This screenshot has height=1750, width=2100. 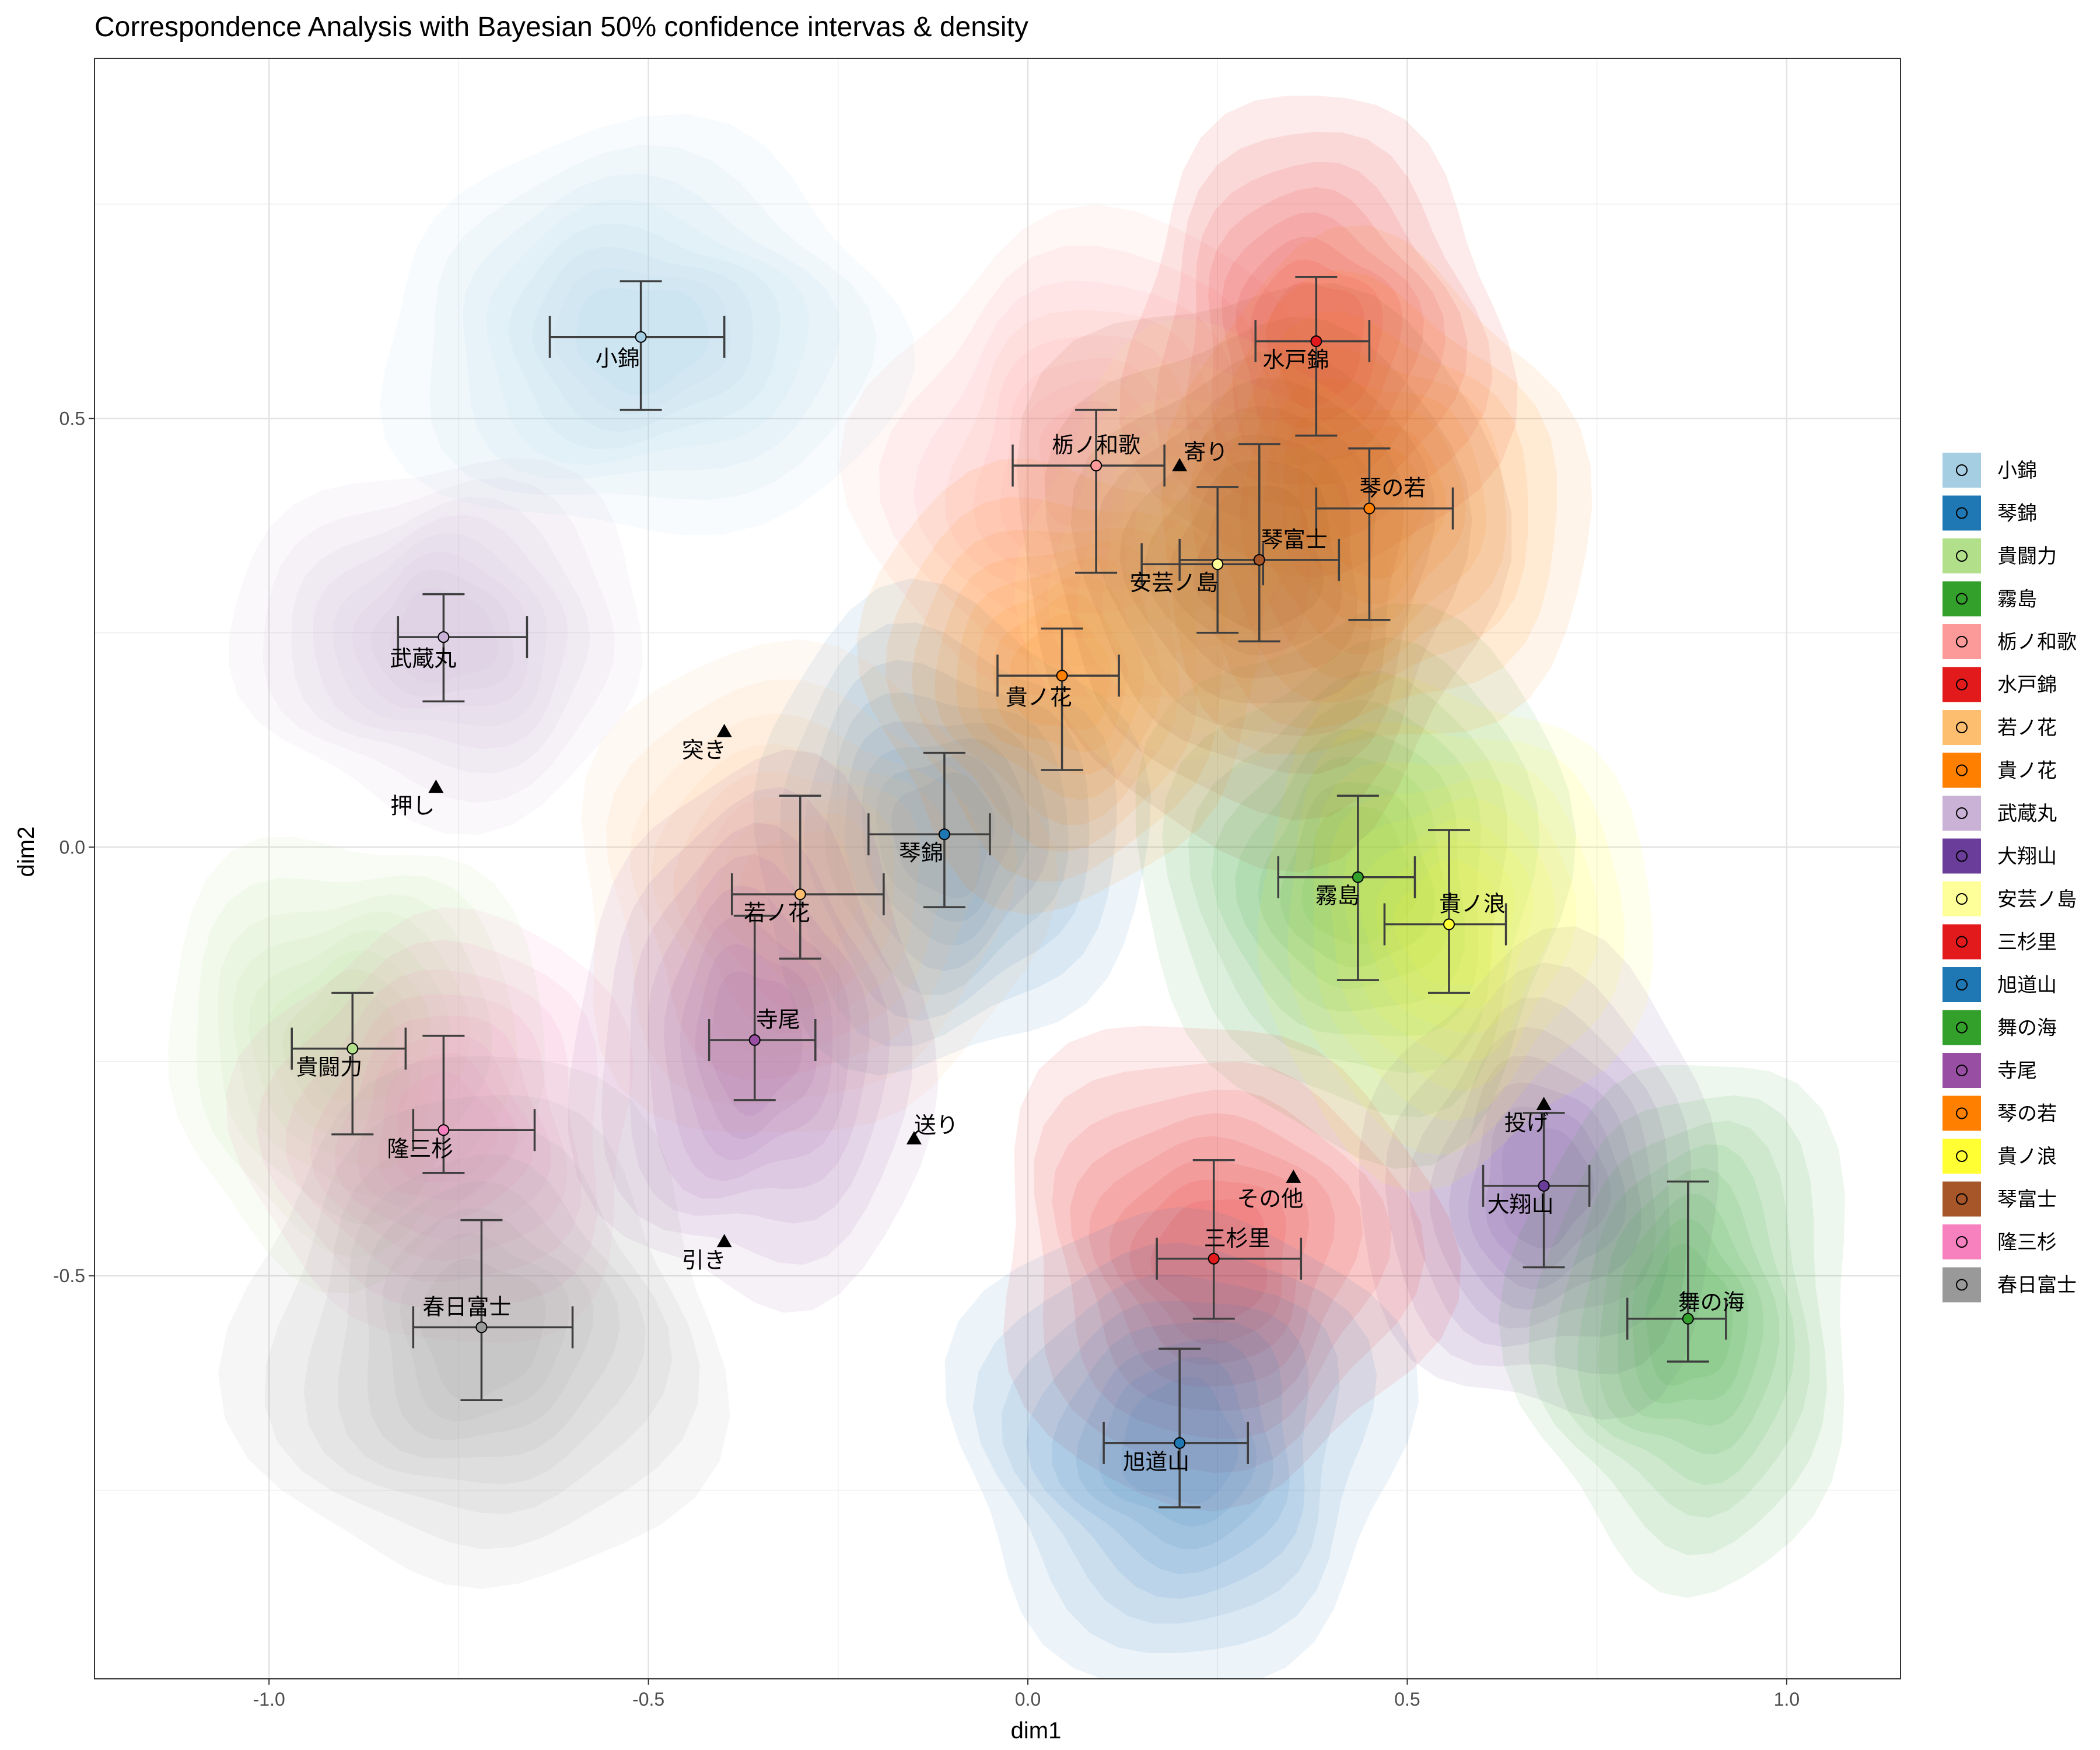 What do you see at coordinates (2027, 1028) in the screenshot?
I see `legend-label: 舞の海` at bounding box center [2027, 1028].